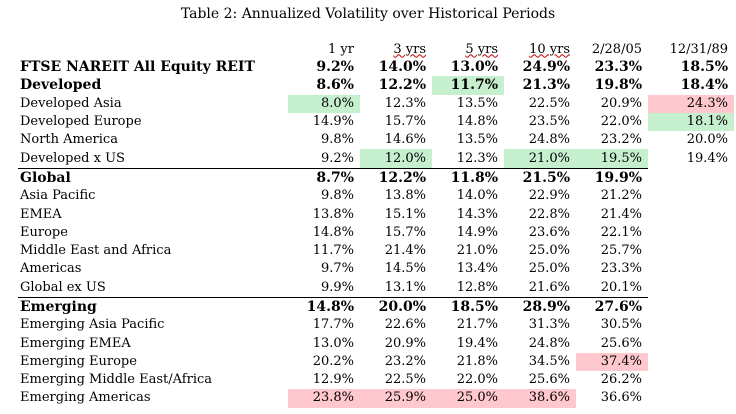 The height and width of the screenshot is (414, 736). I want to click on value-cell: 12.2%, so click(402, 85).